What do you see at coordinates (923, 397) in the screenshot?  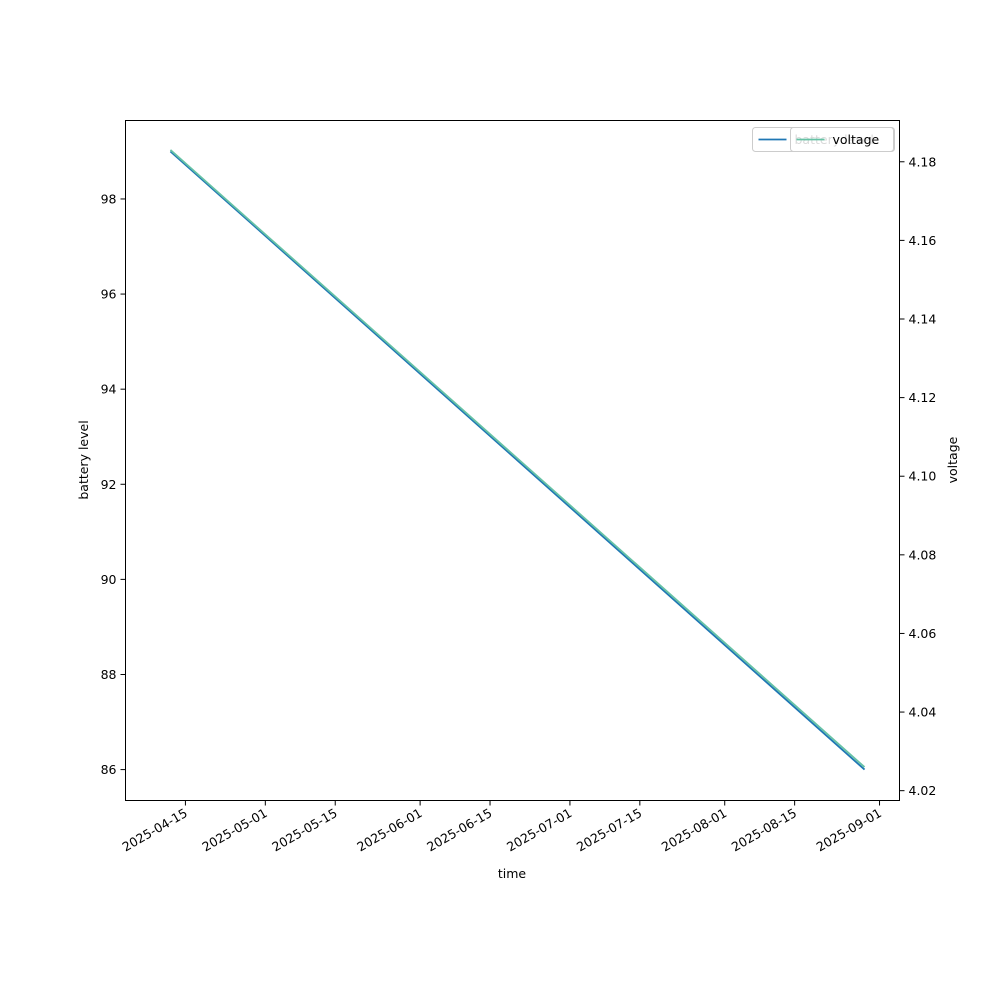 I see `y-right-tick-label: 4.12` at bounding box center [923, 397].